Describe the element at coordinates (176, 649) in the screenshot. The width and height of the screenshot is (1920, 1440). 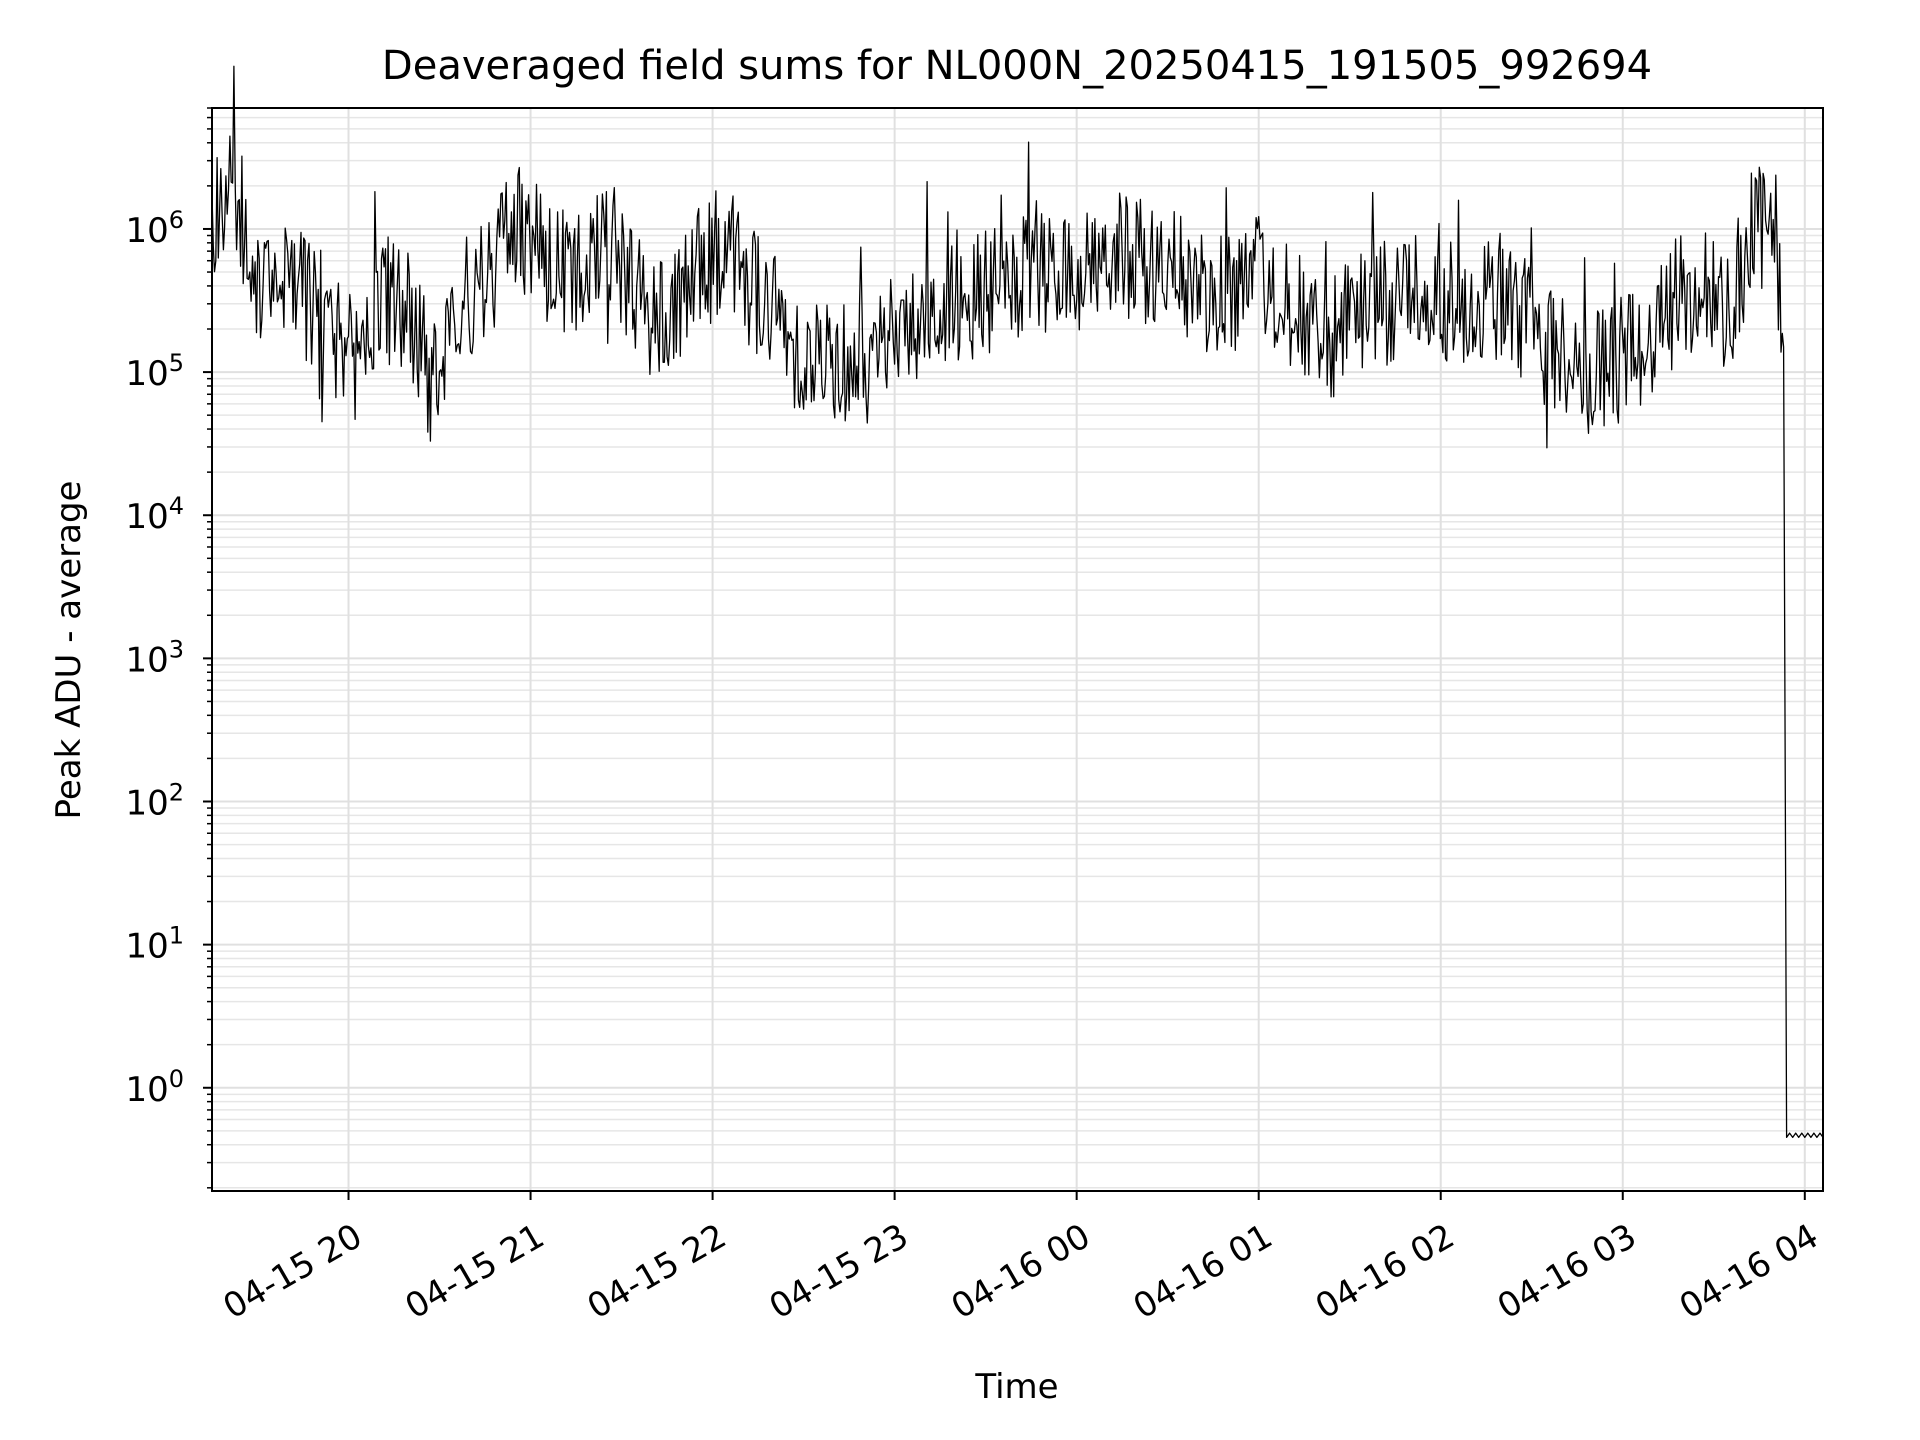
I see `y-tick-exponent: 3` at that location.